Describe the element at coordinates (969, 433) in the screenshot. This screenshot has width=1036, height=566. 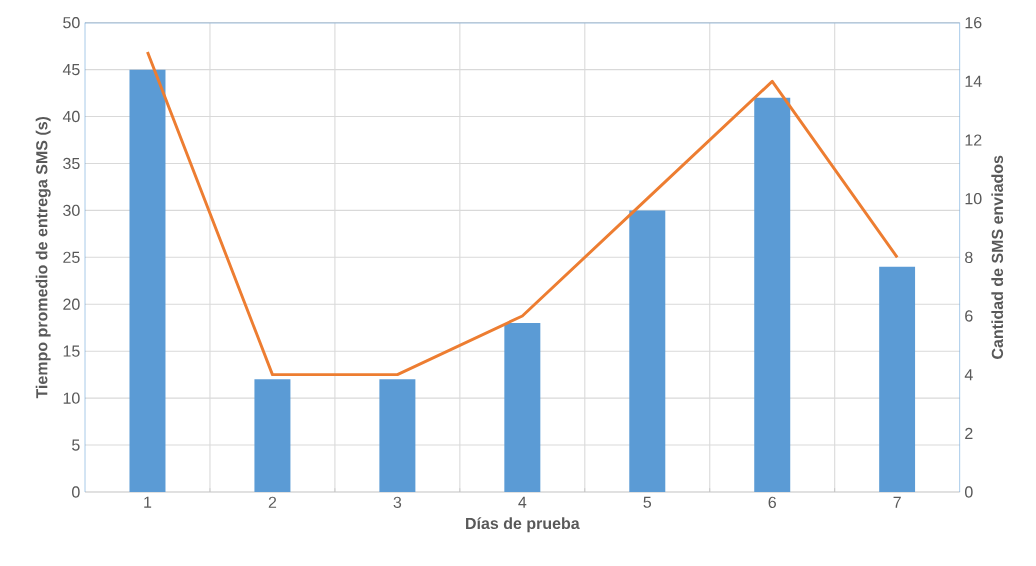
I see `y2-tick-label: 2` at that location.